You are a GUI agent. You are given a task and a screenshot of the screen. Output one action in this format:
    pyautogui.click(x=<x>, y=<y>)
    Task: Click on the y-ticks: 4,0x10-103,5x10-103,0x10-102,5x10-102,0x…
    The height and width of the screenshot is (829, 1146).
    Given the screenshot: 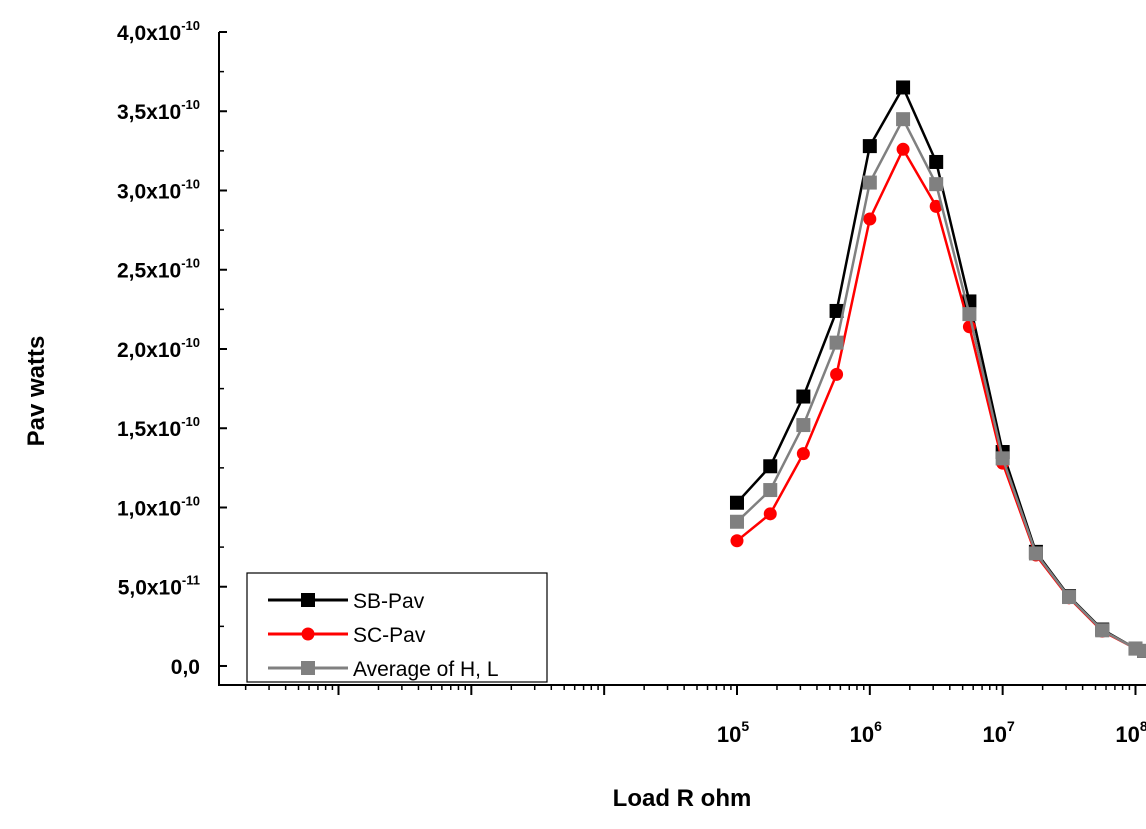 What is the action you would take?
    pyautogui.click(x=172, y=348)
    